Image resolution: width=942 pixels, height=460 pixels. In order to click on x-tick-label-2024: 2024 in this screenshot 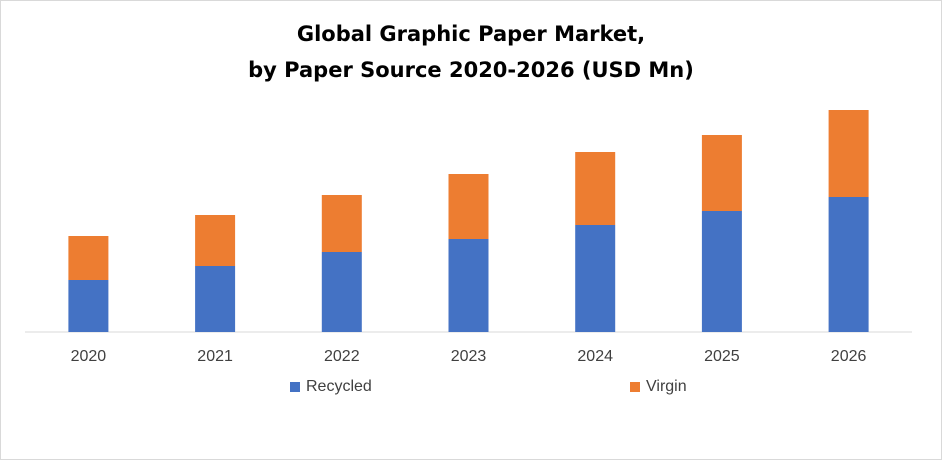, I will do `click(595, 356)`.